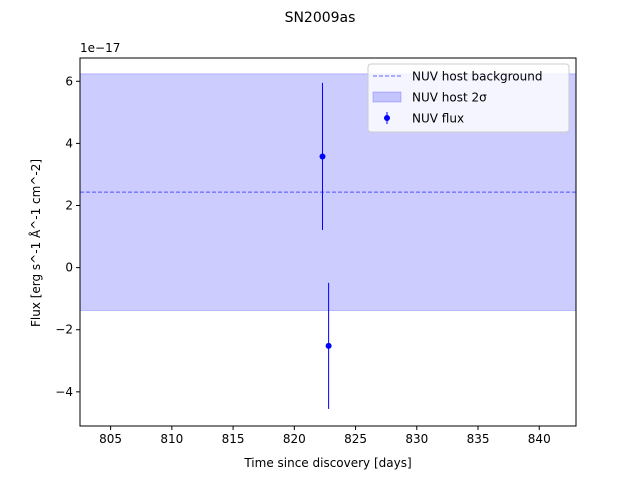  I want to click on x-tick-label: 835, so click(478, 439).